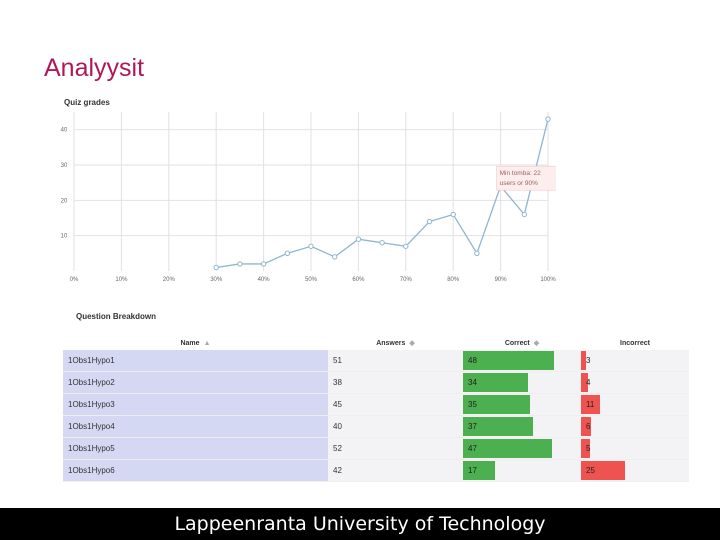 The height and width of the screenshot is (540, 720). Describe the element at coordinates (87, 102) in the screenshot. I see `chart-title: Quiz grades` at that location.